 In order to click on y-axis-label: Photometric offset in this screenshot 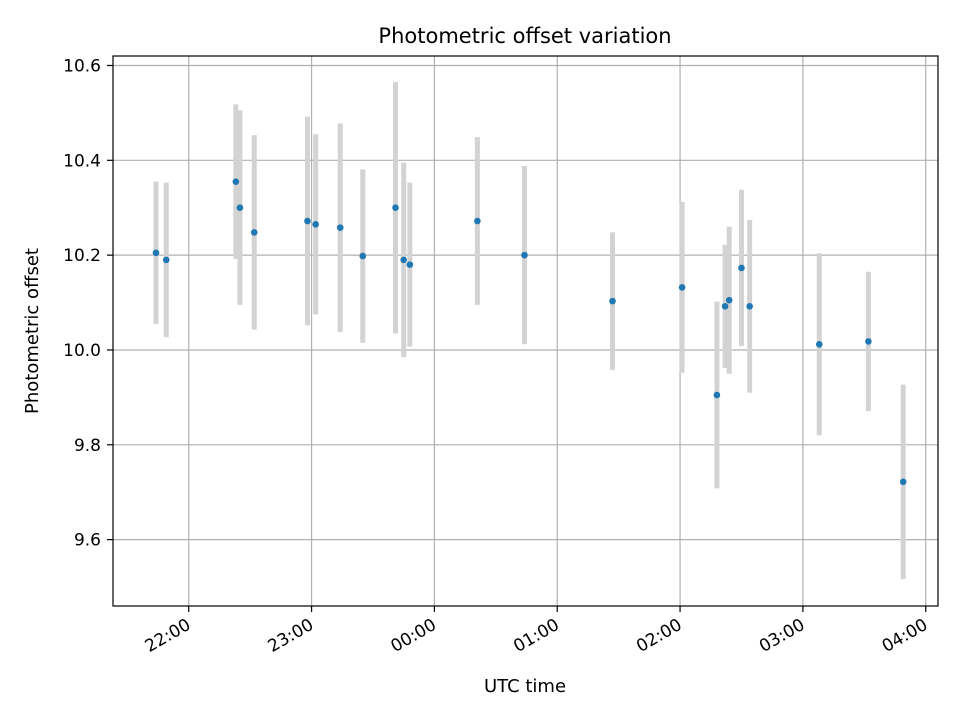, I will do `click(32, 331)`.